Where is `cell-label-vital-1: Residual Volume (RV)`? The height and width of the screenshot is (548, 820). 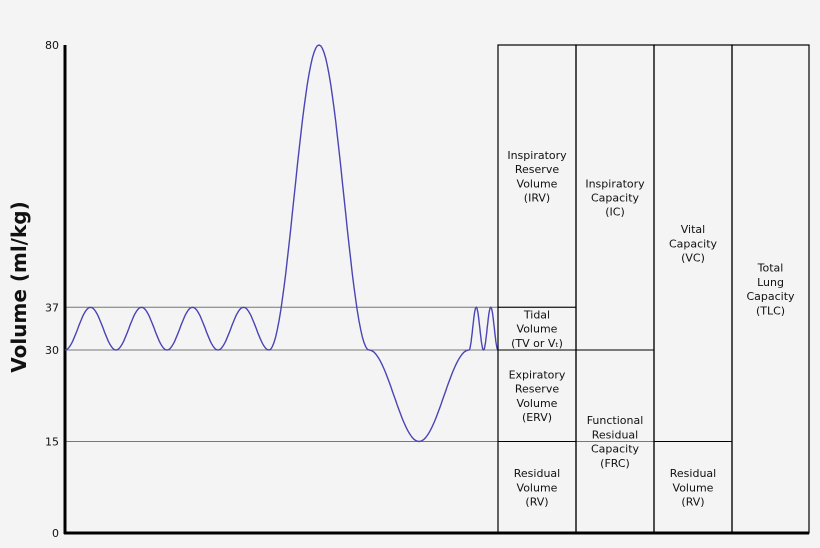 cell-label-vital-1: Residual Volume (RV) is located at coordinates (693, 487).